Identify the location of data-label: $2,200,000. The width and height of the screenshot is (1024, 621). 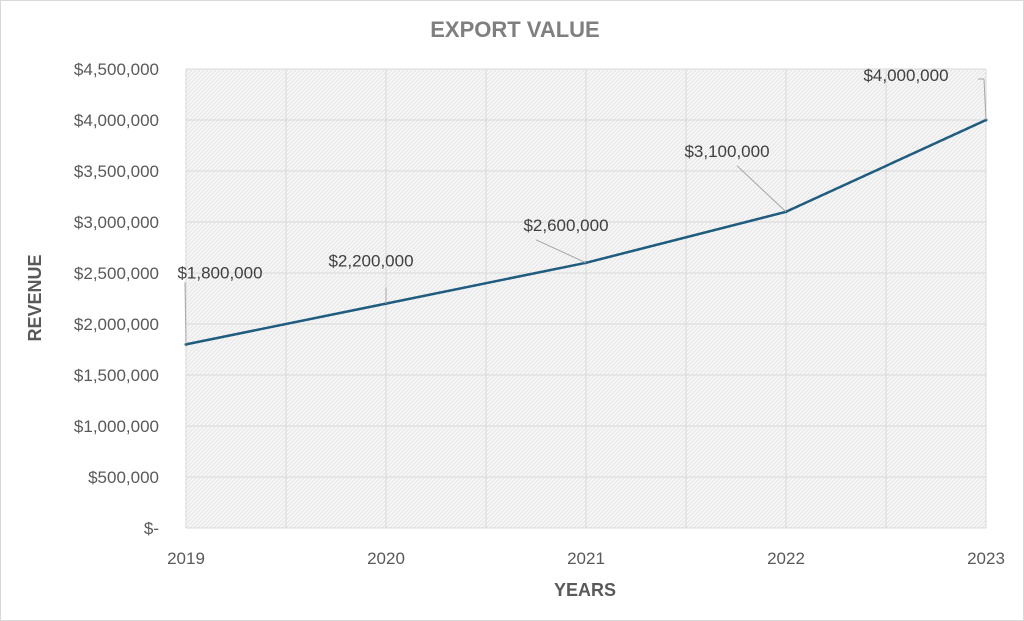
(370, 261).